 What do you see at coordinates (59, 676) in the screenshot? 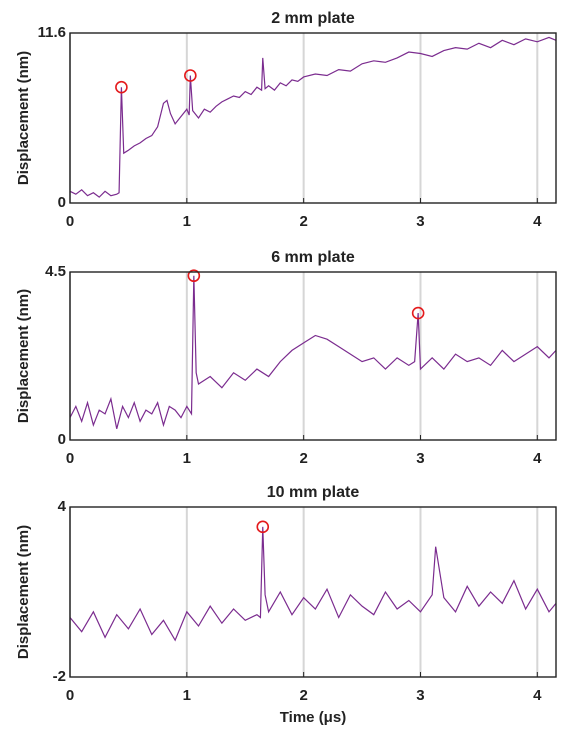
I see `y-tick-label: -2` at bounding box center [59, 676].